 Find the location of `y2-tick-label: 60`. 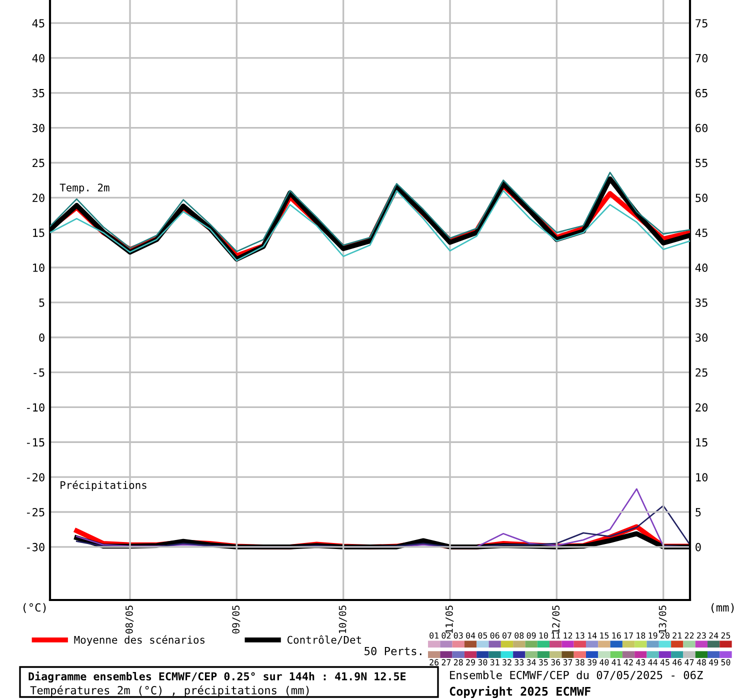

y2-tick-label: 60 is located at coordinates (702, 128).